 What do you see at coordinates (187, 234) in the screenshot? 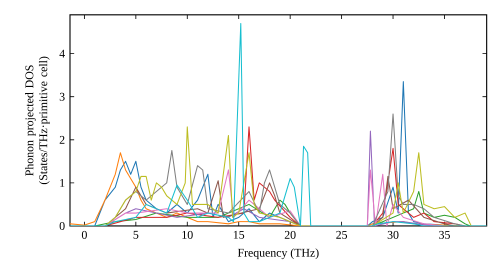
I see `x-tick-label: 10` at bounding box center [187, 234].